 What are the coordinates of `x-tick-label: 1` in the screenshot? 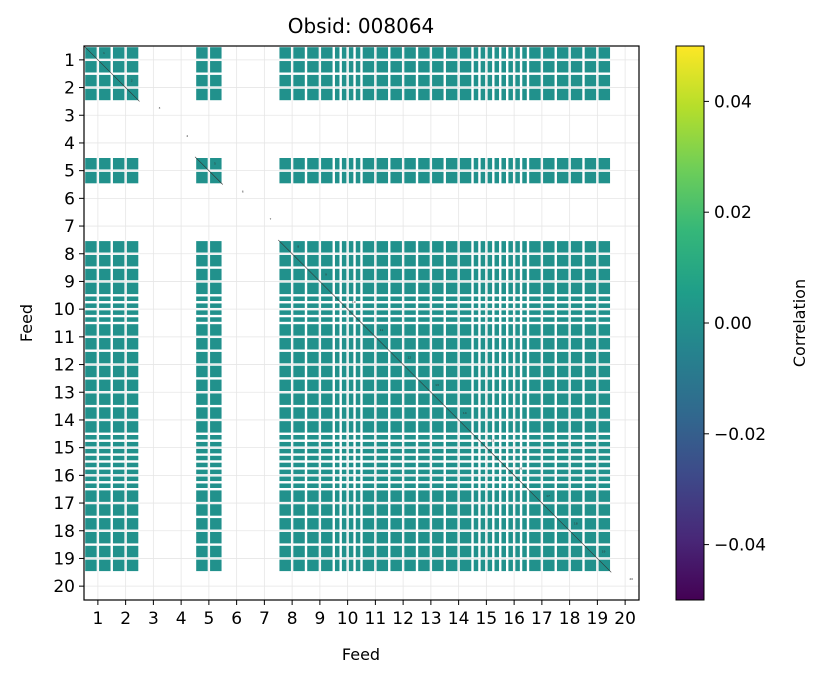 It's located at (97, 619).